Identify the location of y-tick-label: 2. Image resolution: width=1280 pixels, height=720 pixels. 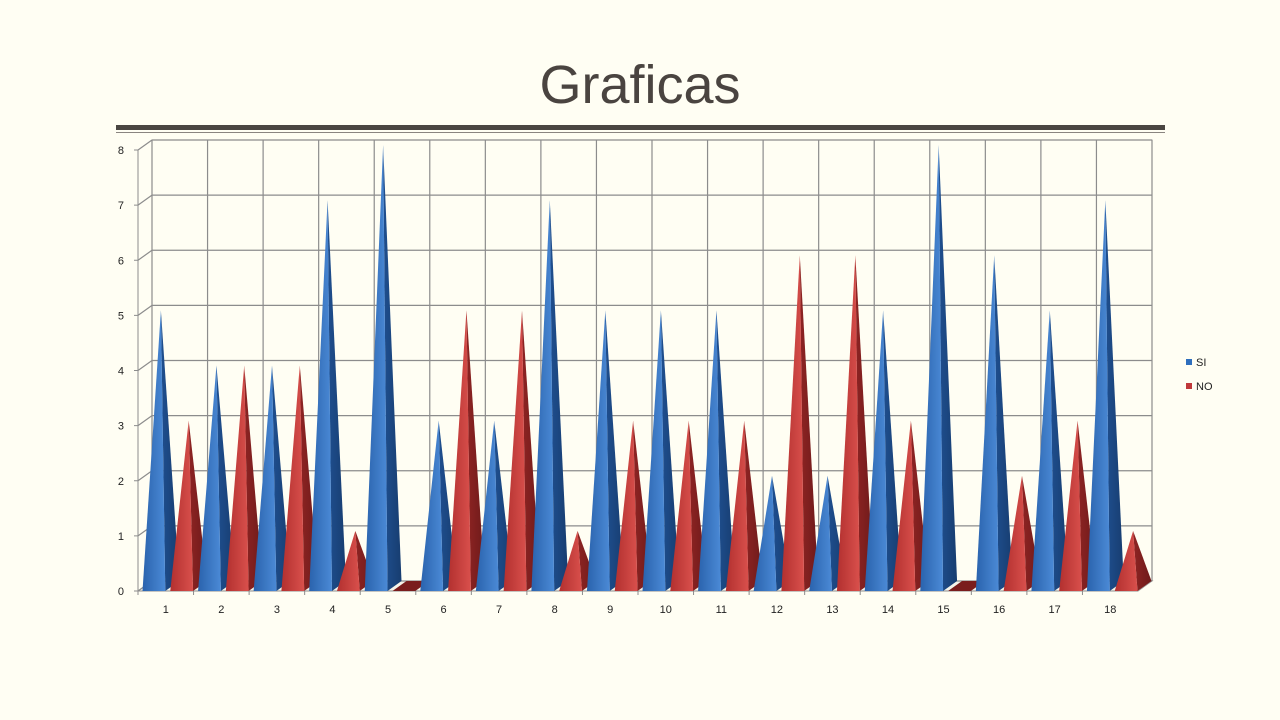
(121, 482).